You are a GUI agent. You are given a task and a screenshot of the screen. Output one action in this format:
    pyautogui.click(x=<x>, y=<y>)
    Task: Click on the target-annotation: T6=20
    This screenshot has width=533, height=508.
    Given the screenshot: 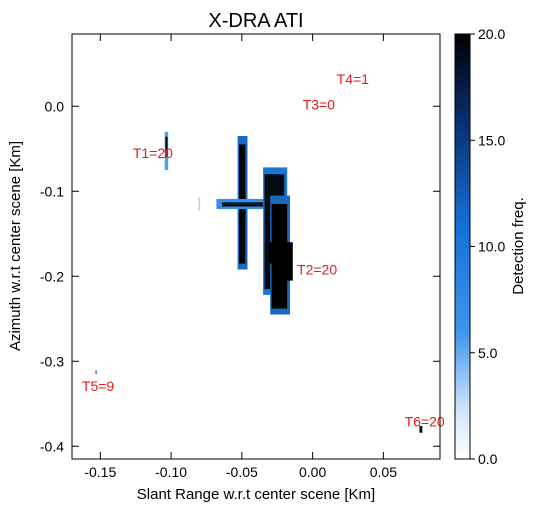 What is the action you would take?
    pyautogui.click(x=425, y=422)
    